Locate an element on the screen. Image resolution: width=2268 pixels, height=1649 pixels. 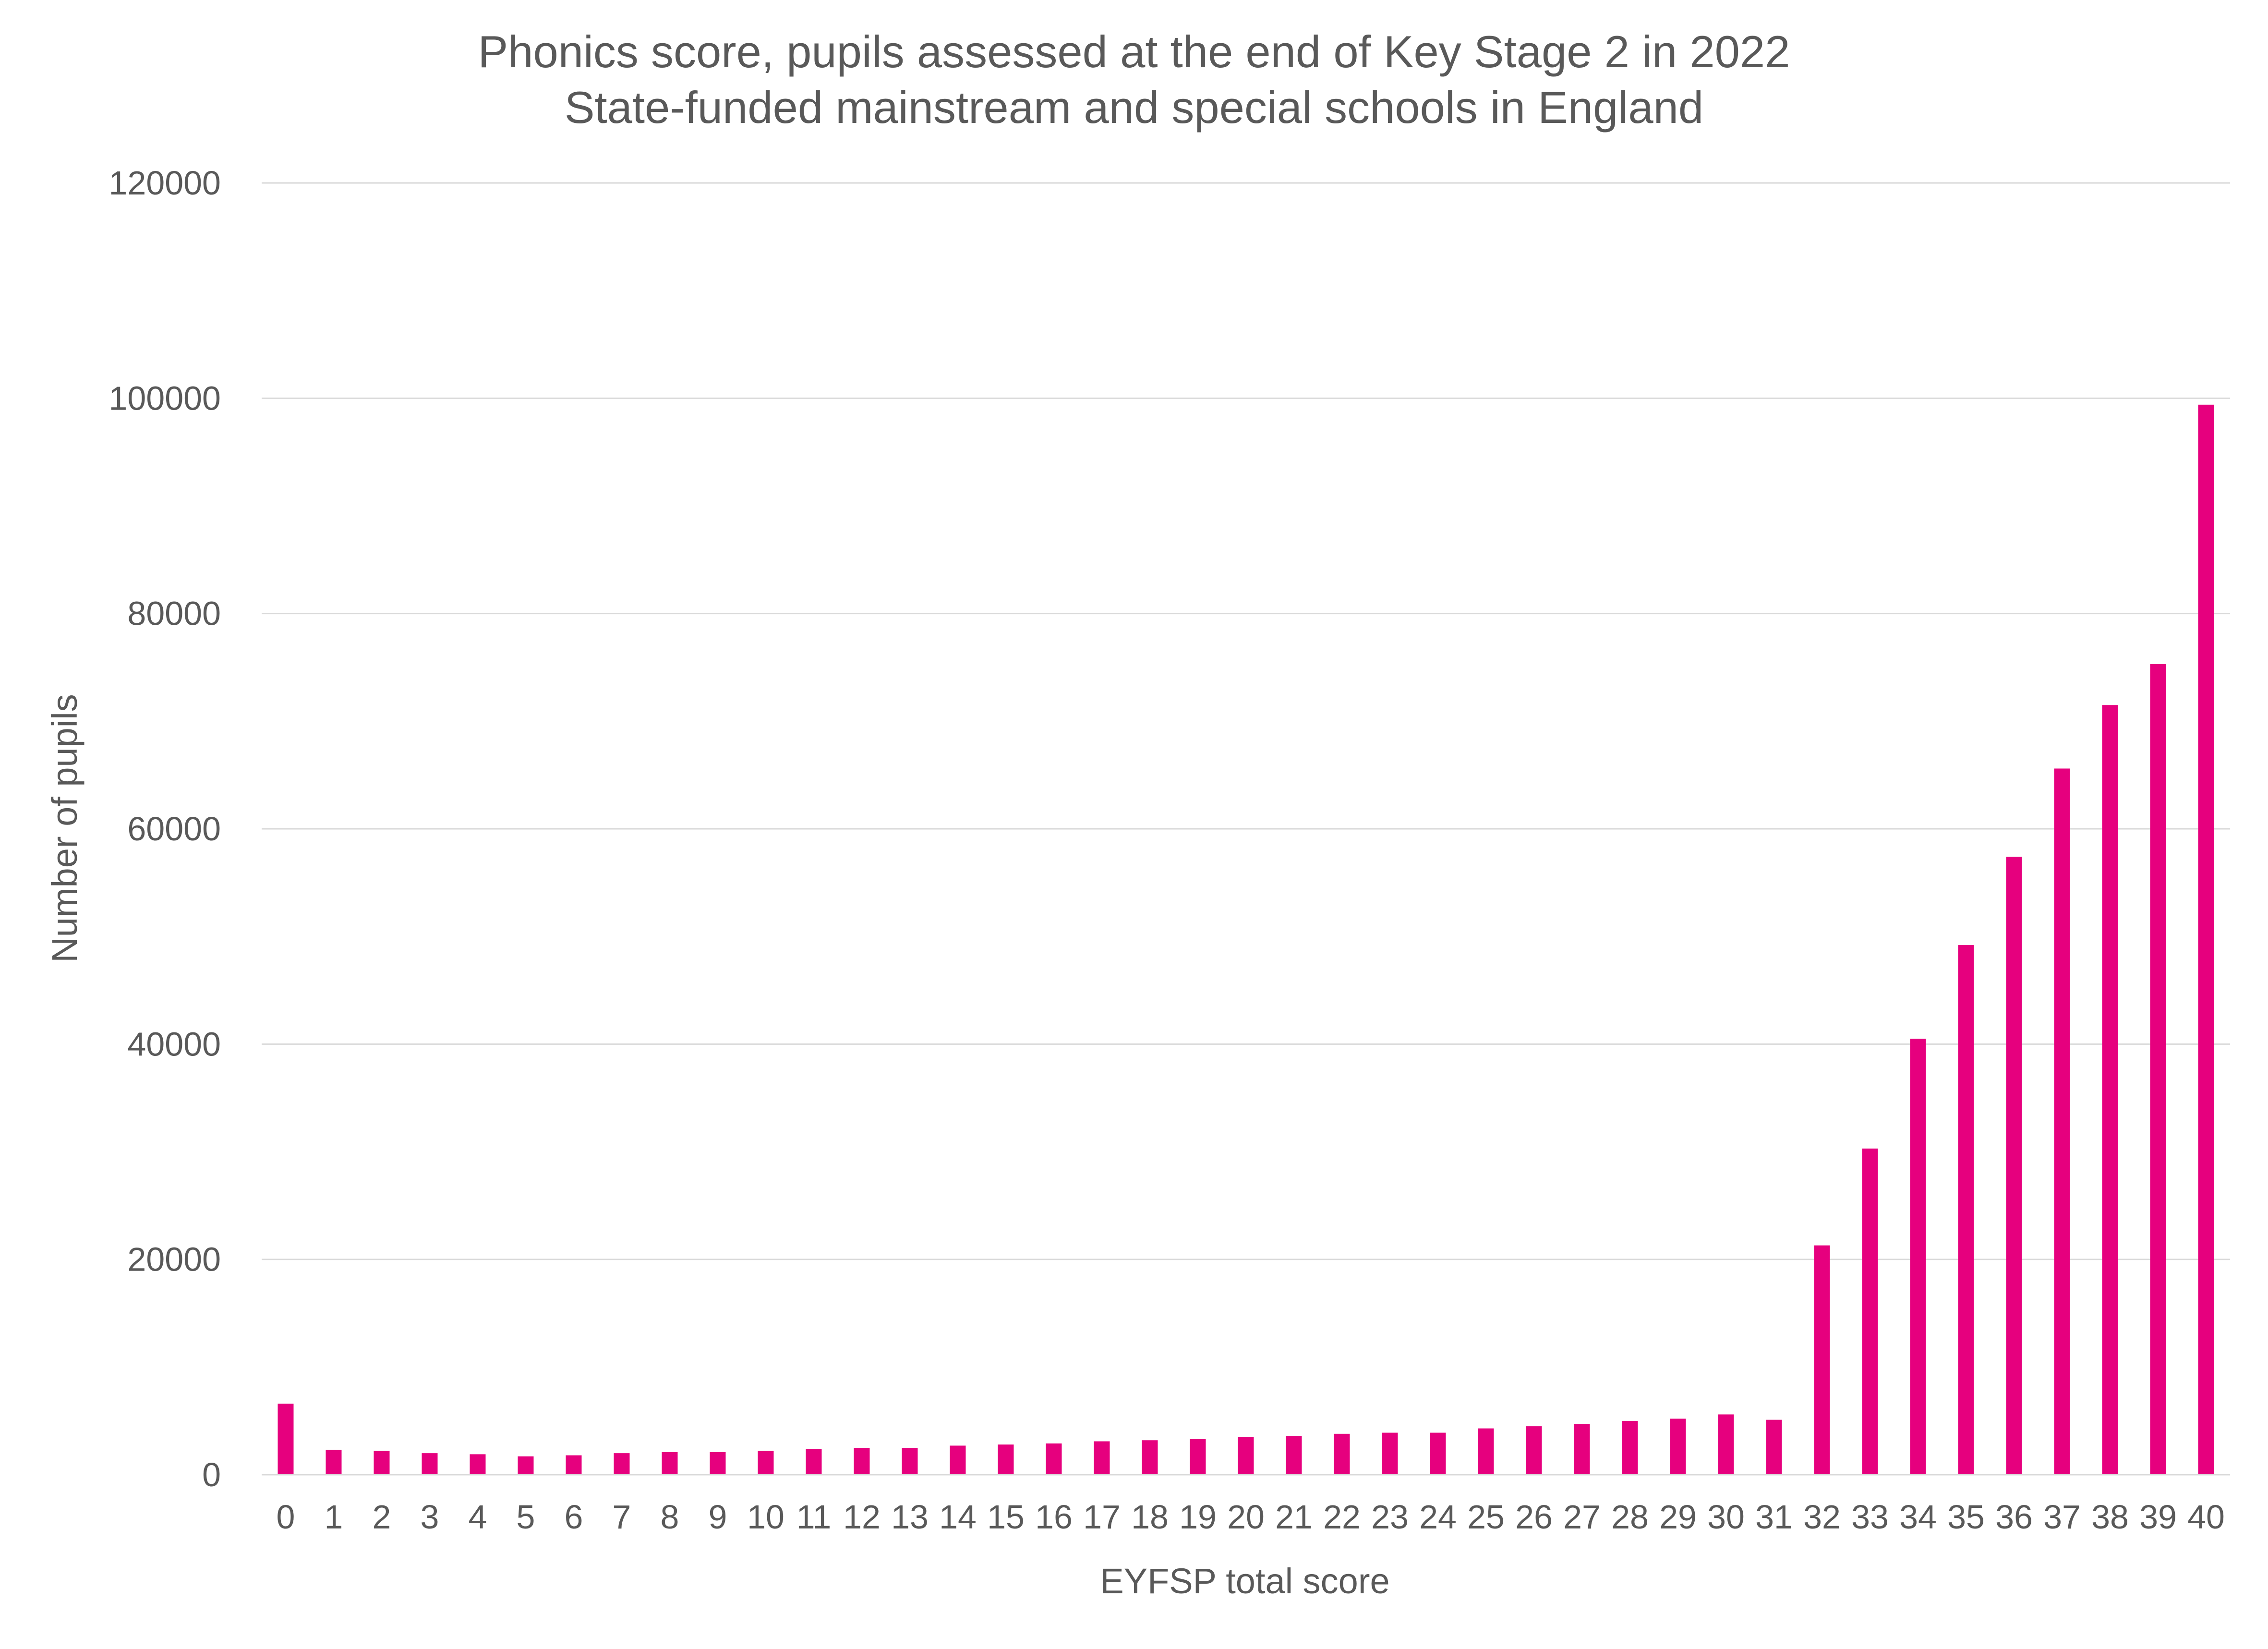
y-axis-title: Number of pupils is located at coordinates (65, 828).